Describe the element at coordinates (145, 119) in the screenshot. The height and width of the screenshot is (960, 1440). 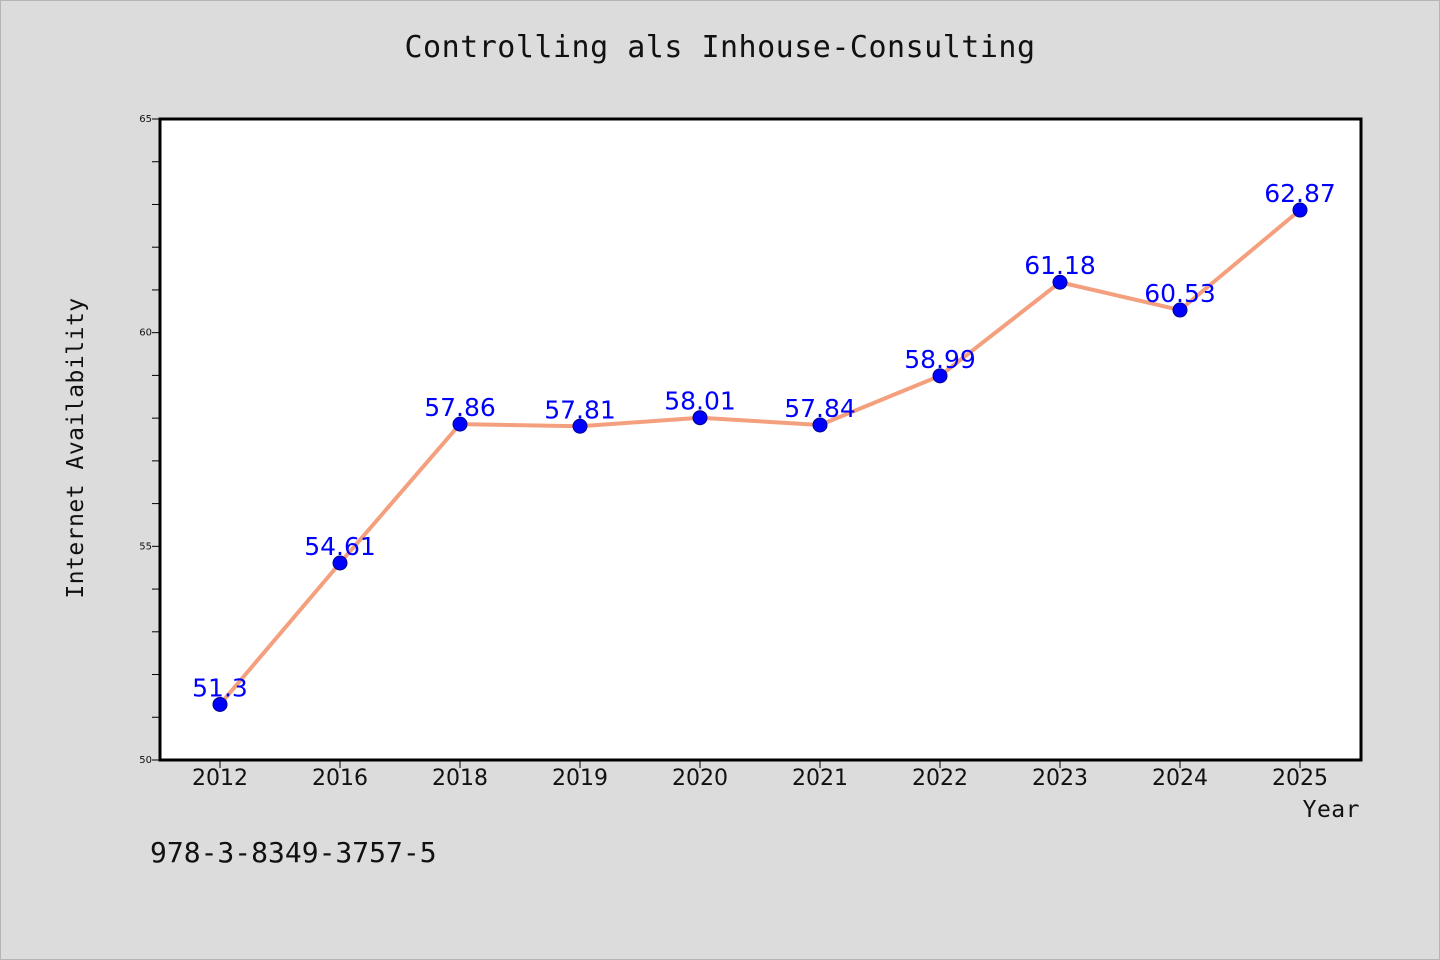
I see `y-tick-label: 65` at that location.